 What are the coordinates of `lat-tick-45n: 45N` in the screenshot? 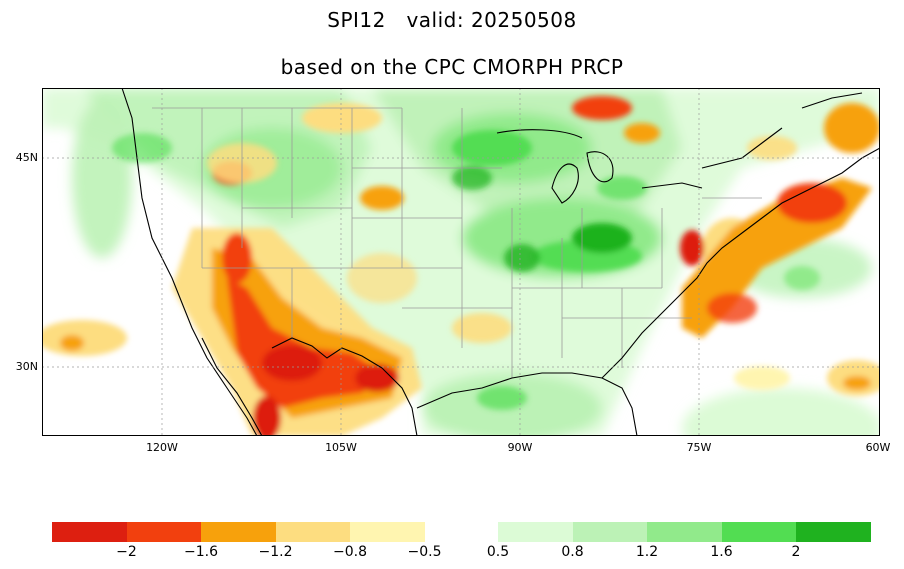 It's located at (26, 157).